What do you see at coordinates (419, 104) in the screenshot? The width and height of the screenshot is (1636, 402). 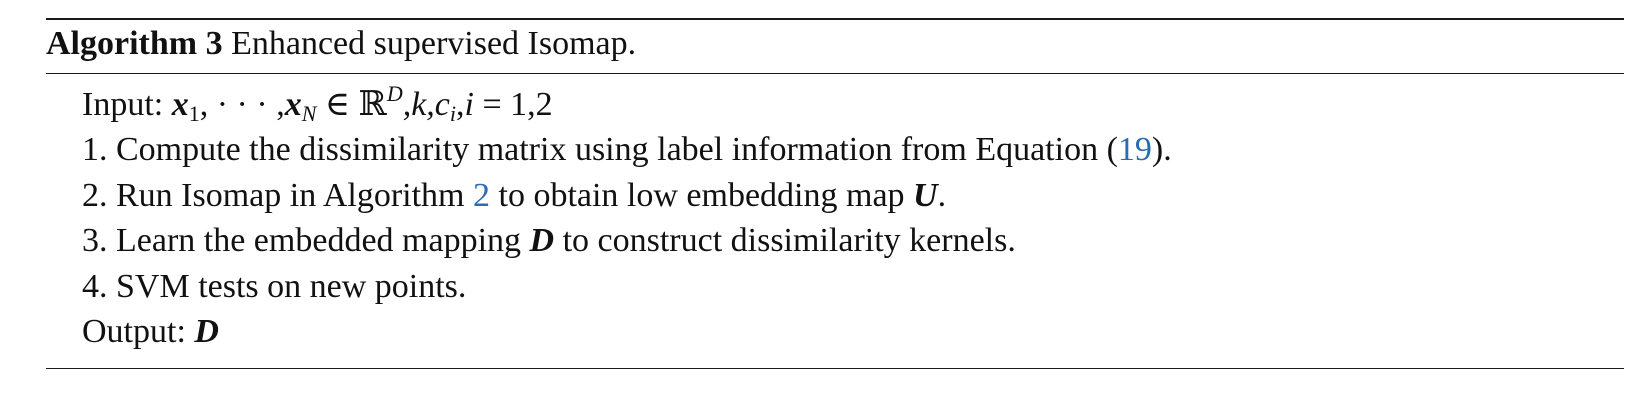 I see `input-k: ,k,` at bounding box center [419, 104].